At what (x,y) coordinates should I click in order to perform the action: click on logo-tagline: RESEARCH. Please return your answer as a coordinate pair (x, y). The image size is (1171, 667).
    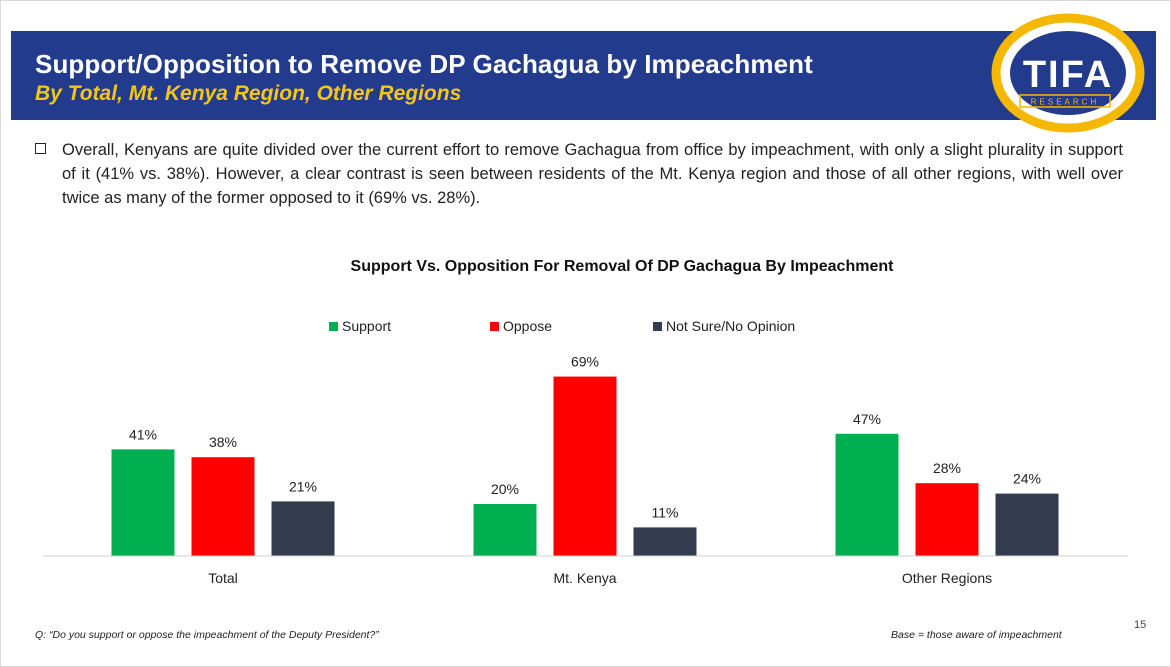
    Looking at the image, I should click on (1065, 102).